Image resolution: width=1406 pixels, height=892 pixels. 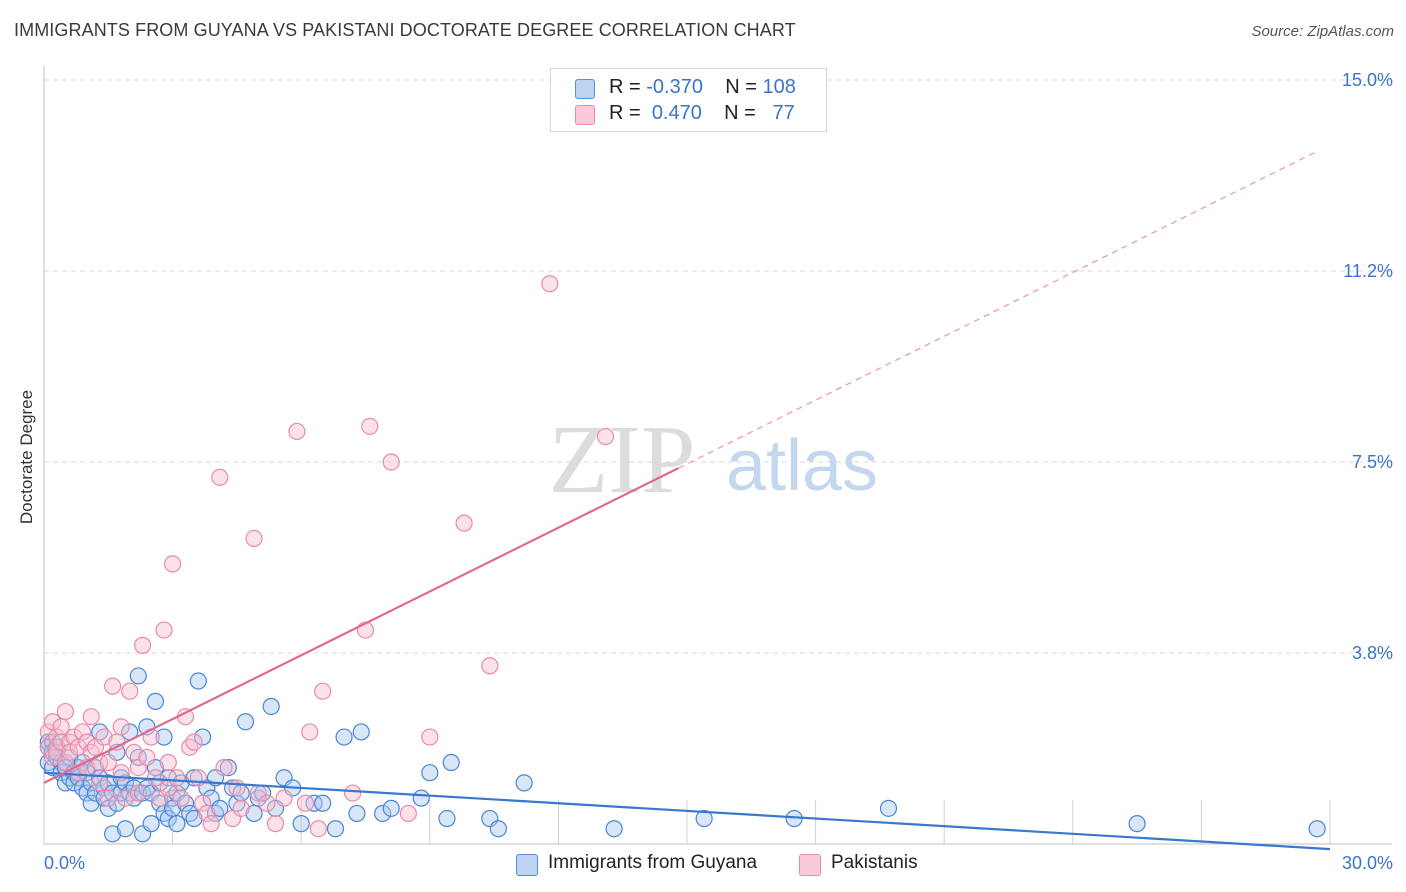 I want to click on legend-label-guyana: Immigrants from Guyana, so click(x=653, y=862).